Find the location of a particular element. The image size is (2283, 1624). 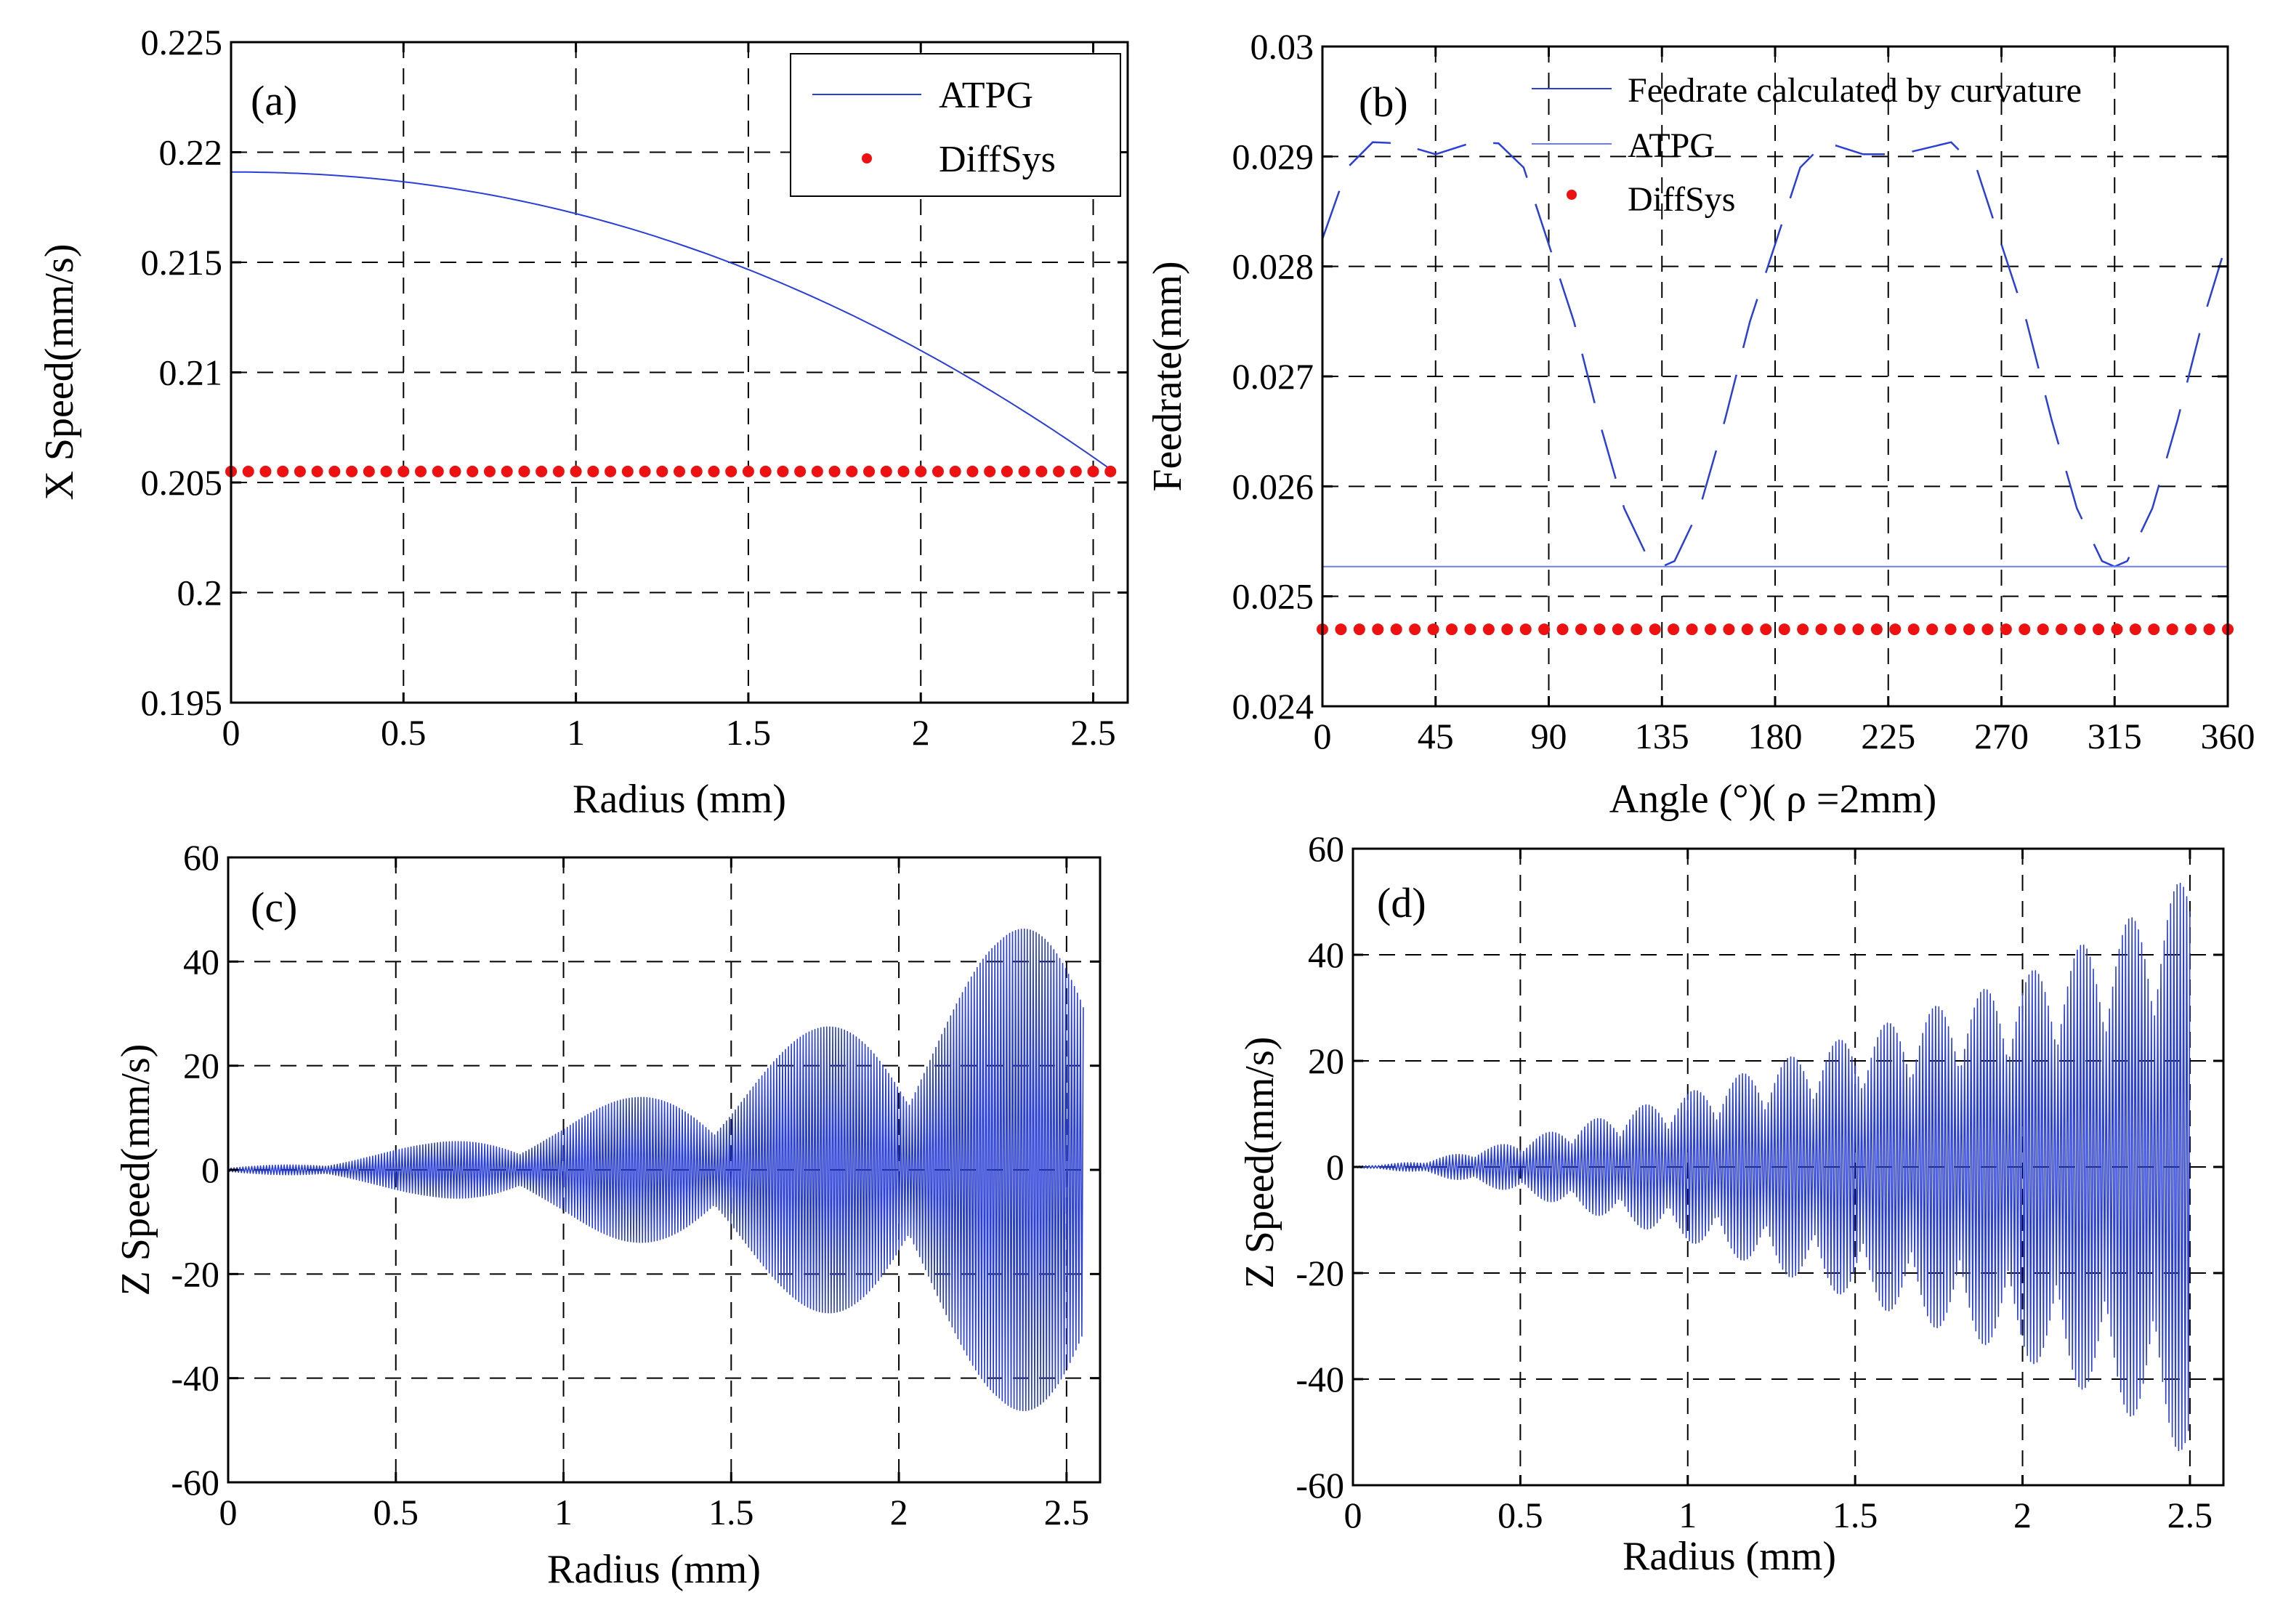

panel-a-ytick-label: 0.225 is located at coordinates (182, 42).